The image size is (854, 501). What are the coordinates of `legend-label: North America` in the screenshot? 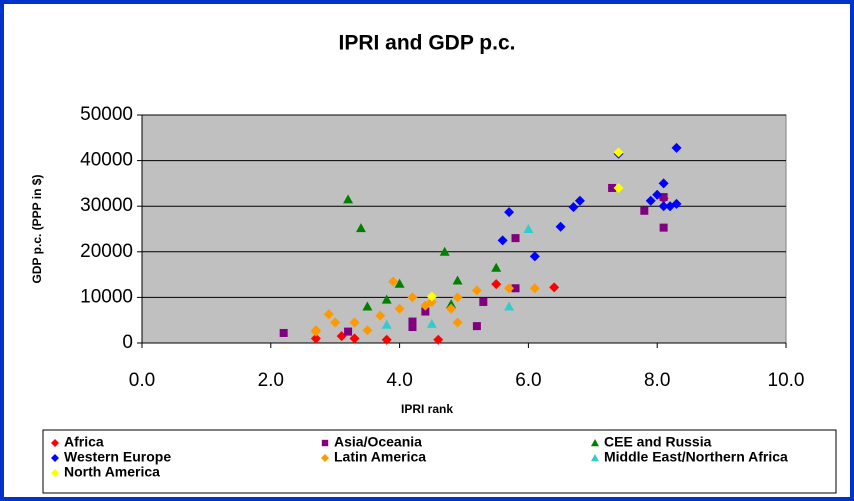 It's located at (112, 472).